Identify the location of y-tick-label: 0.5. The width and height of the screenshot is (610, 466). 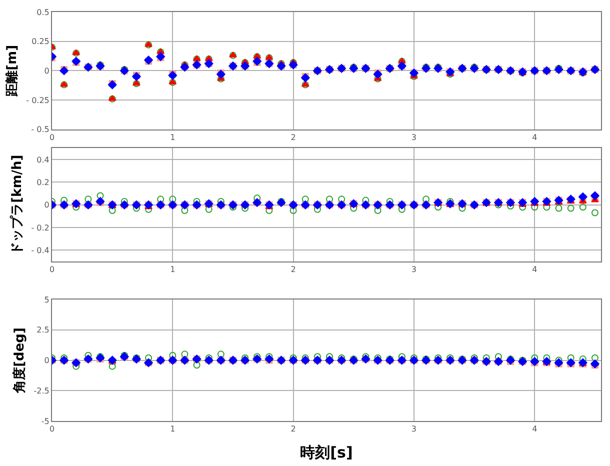
(43, 12).